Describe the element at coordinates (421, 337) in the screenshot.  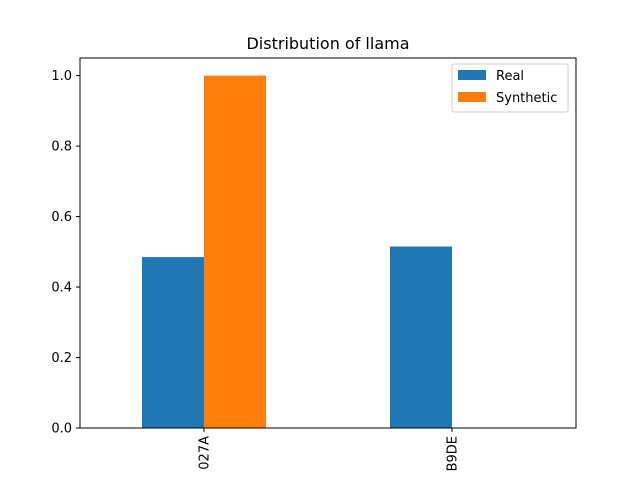
I see `bar-real-b9de` at that location.